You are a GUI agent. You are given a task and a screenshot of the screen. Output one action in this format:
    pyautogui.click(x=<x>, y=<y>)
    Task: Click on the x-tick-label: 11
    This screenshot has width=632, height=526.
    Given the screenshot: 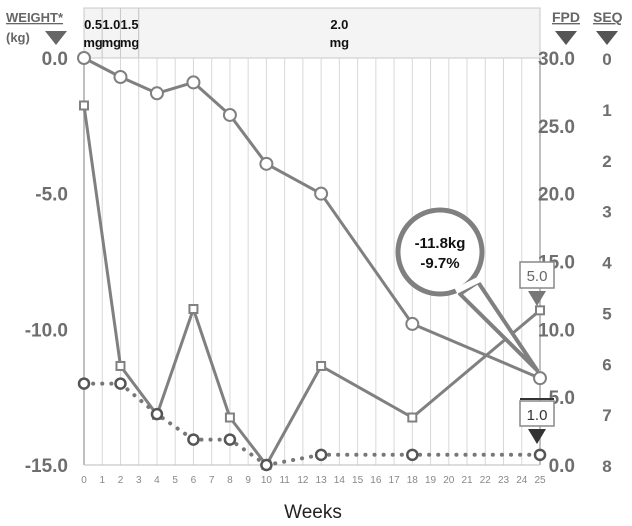 What is the action you would take?
    pyautogui.click(x=284, y=480)
    